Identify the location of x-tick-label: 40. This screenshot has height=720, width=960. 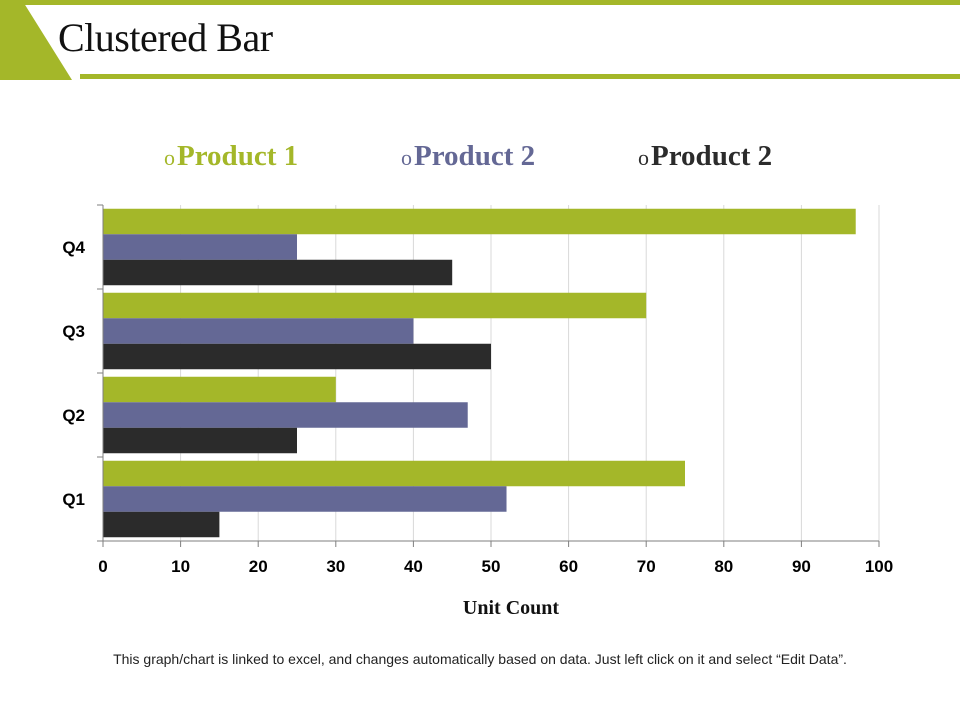
(413, 566).